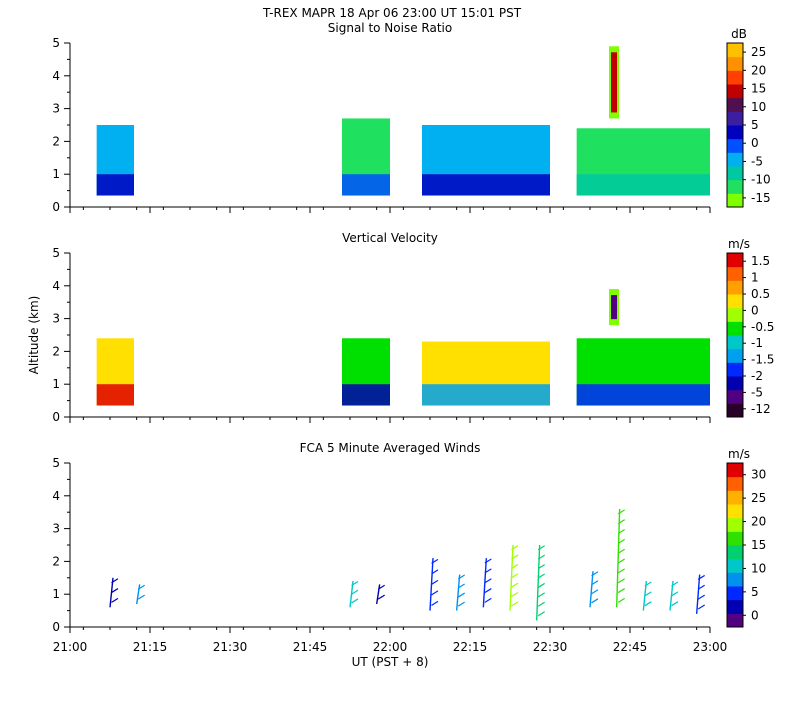 This screenshot has width=800, height=704. Describe the element at coordinates (390, 238) in the screenshot. I see `panel-title: Vertical Velocity` at that location.